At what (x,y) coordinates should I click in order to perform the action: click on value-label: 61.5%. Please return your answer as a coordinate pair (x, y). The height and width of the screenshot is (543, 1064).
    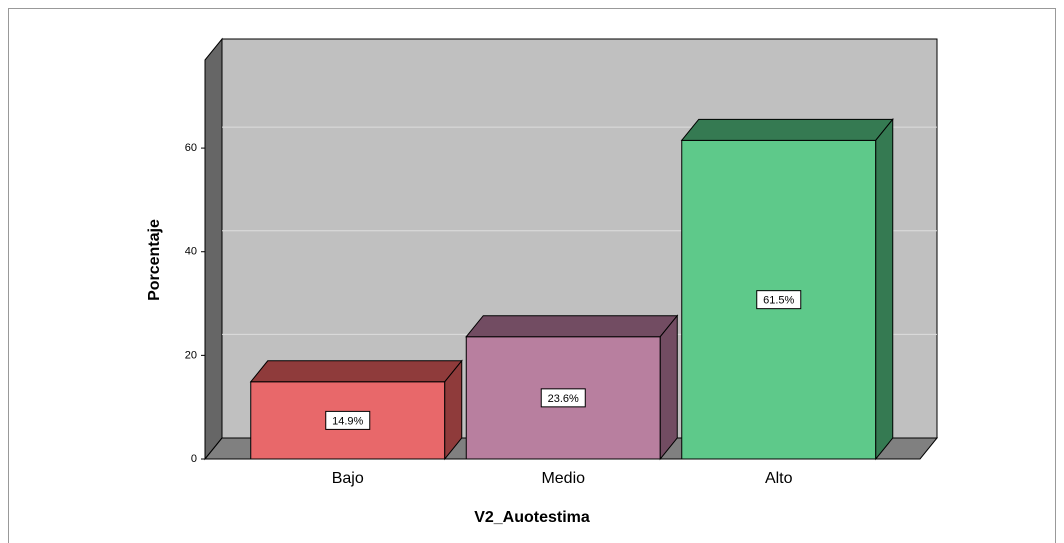
    Looking at the image, I should click on (778, 301).